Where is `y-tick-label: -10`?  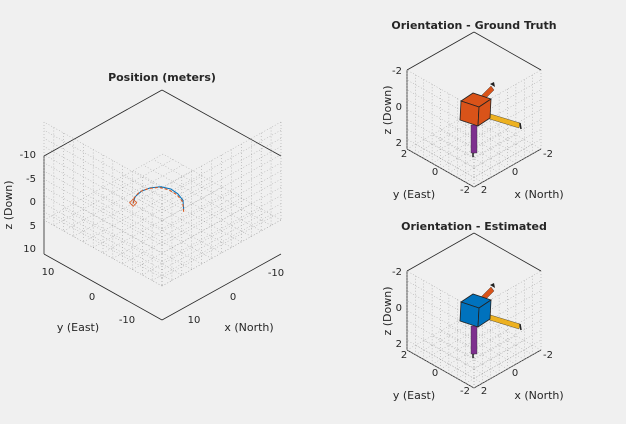 y-tick-label: -10 is located at coordinates (127, 320).